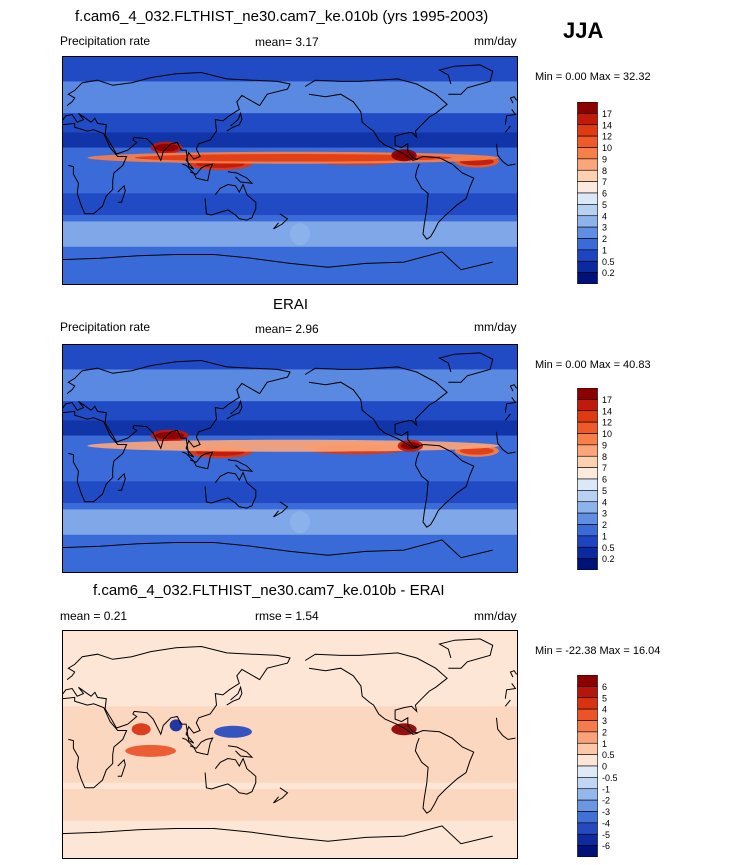 This screenshot has height=865, width=732. What do you see at coordinates (604, 698) in the screenshot?
I see `colorbar-label-1: 5` at bounding box center [604, 698].